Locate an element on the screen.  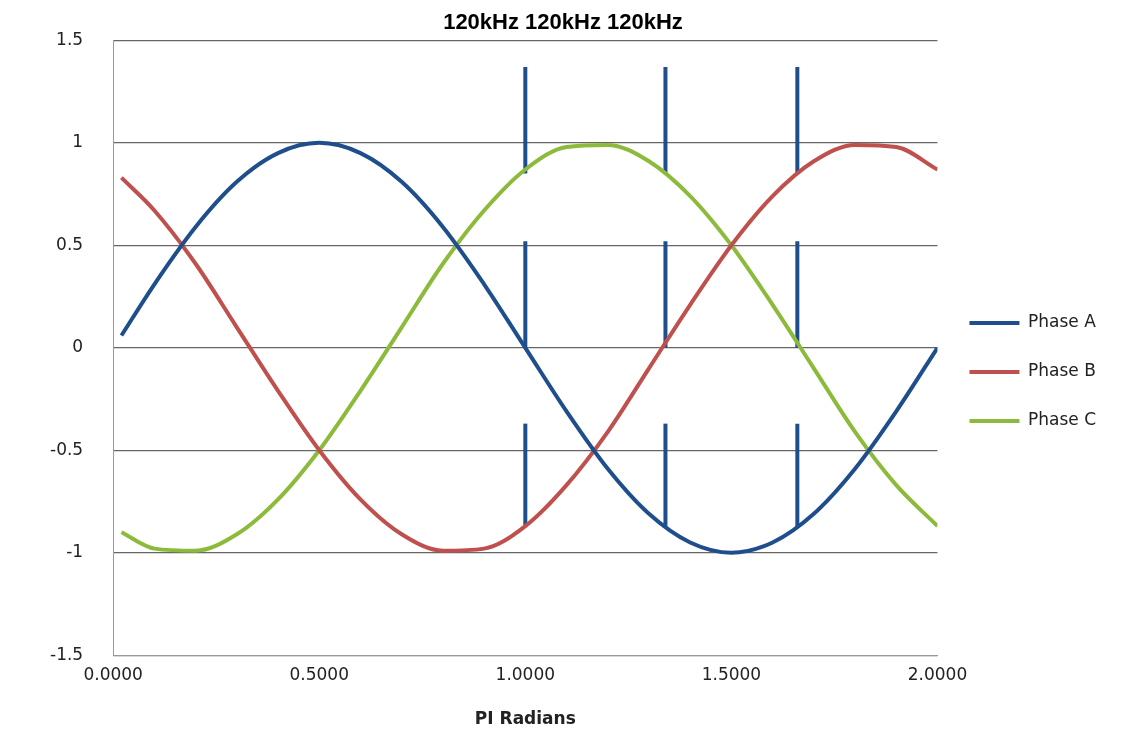
y-tick-label: -1.5 is located at coordinates (67, 653).